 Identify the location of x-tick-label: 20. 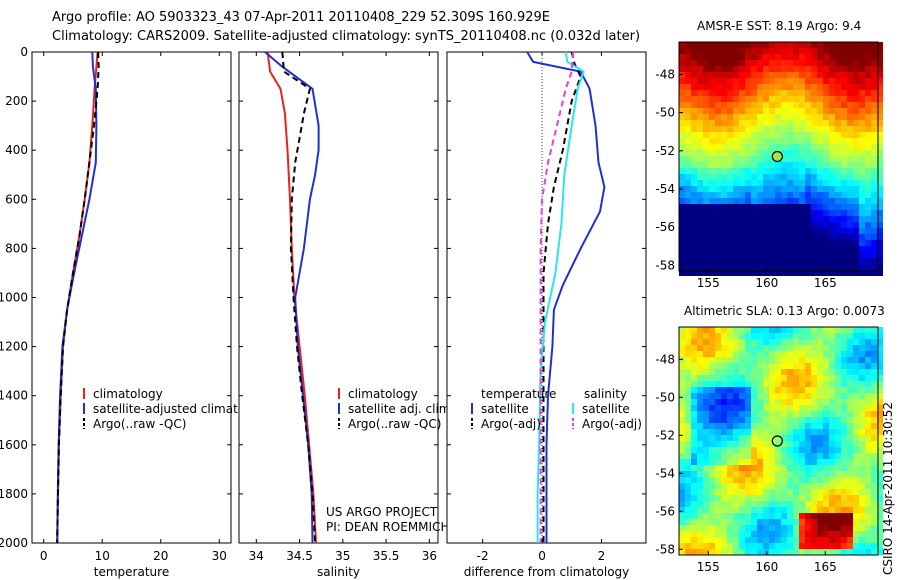
(160, 556).